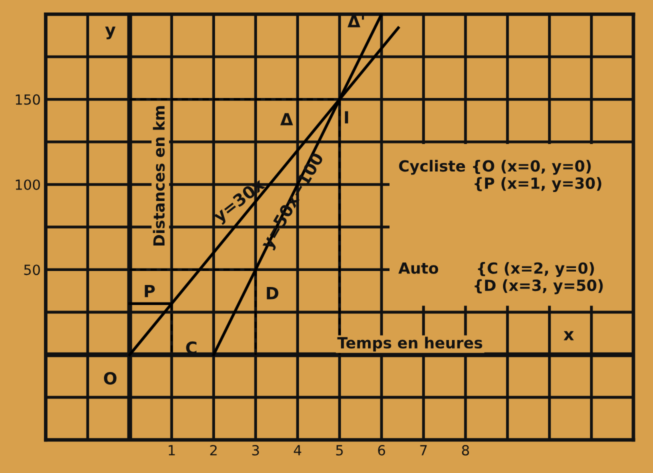  What do you see at coordinates (149, 291) in the screenshot?
I see `annotation: P` at bounding box center [149, 291].